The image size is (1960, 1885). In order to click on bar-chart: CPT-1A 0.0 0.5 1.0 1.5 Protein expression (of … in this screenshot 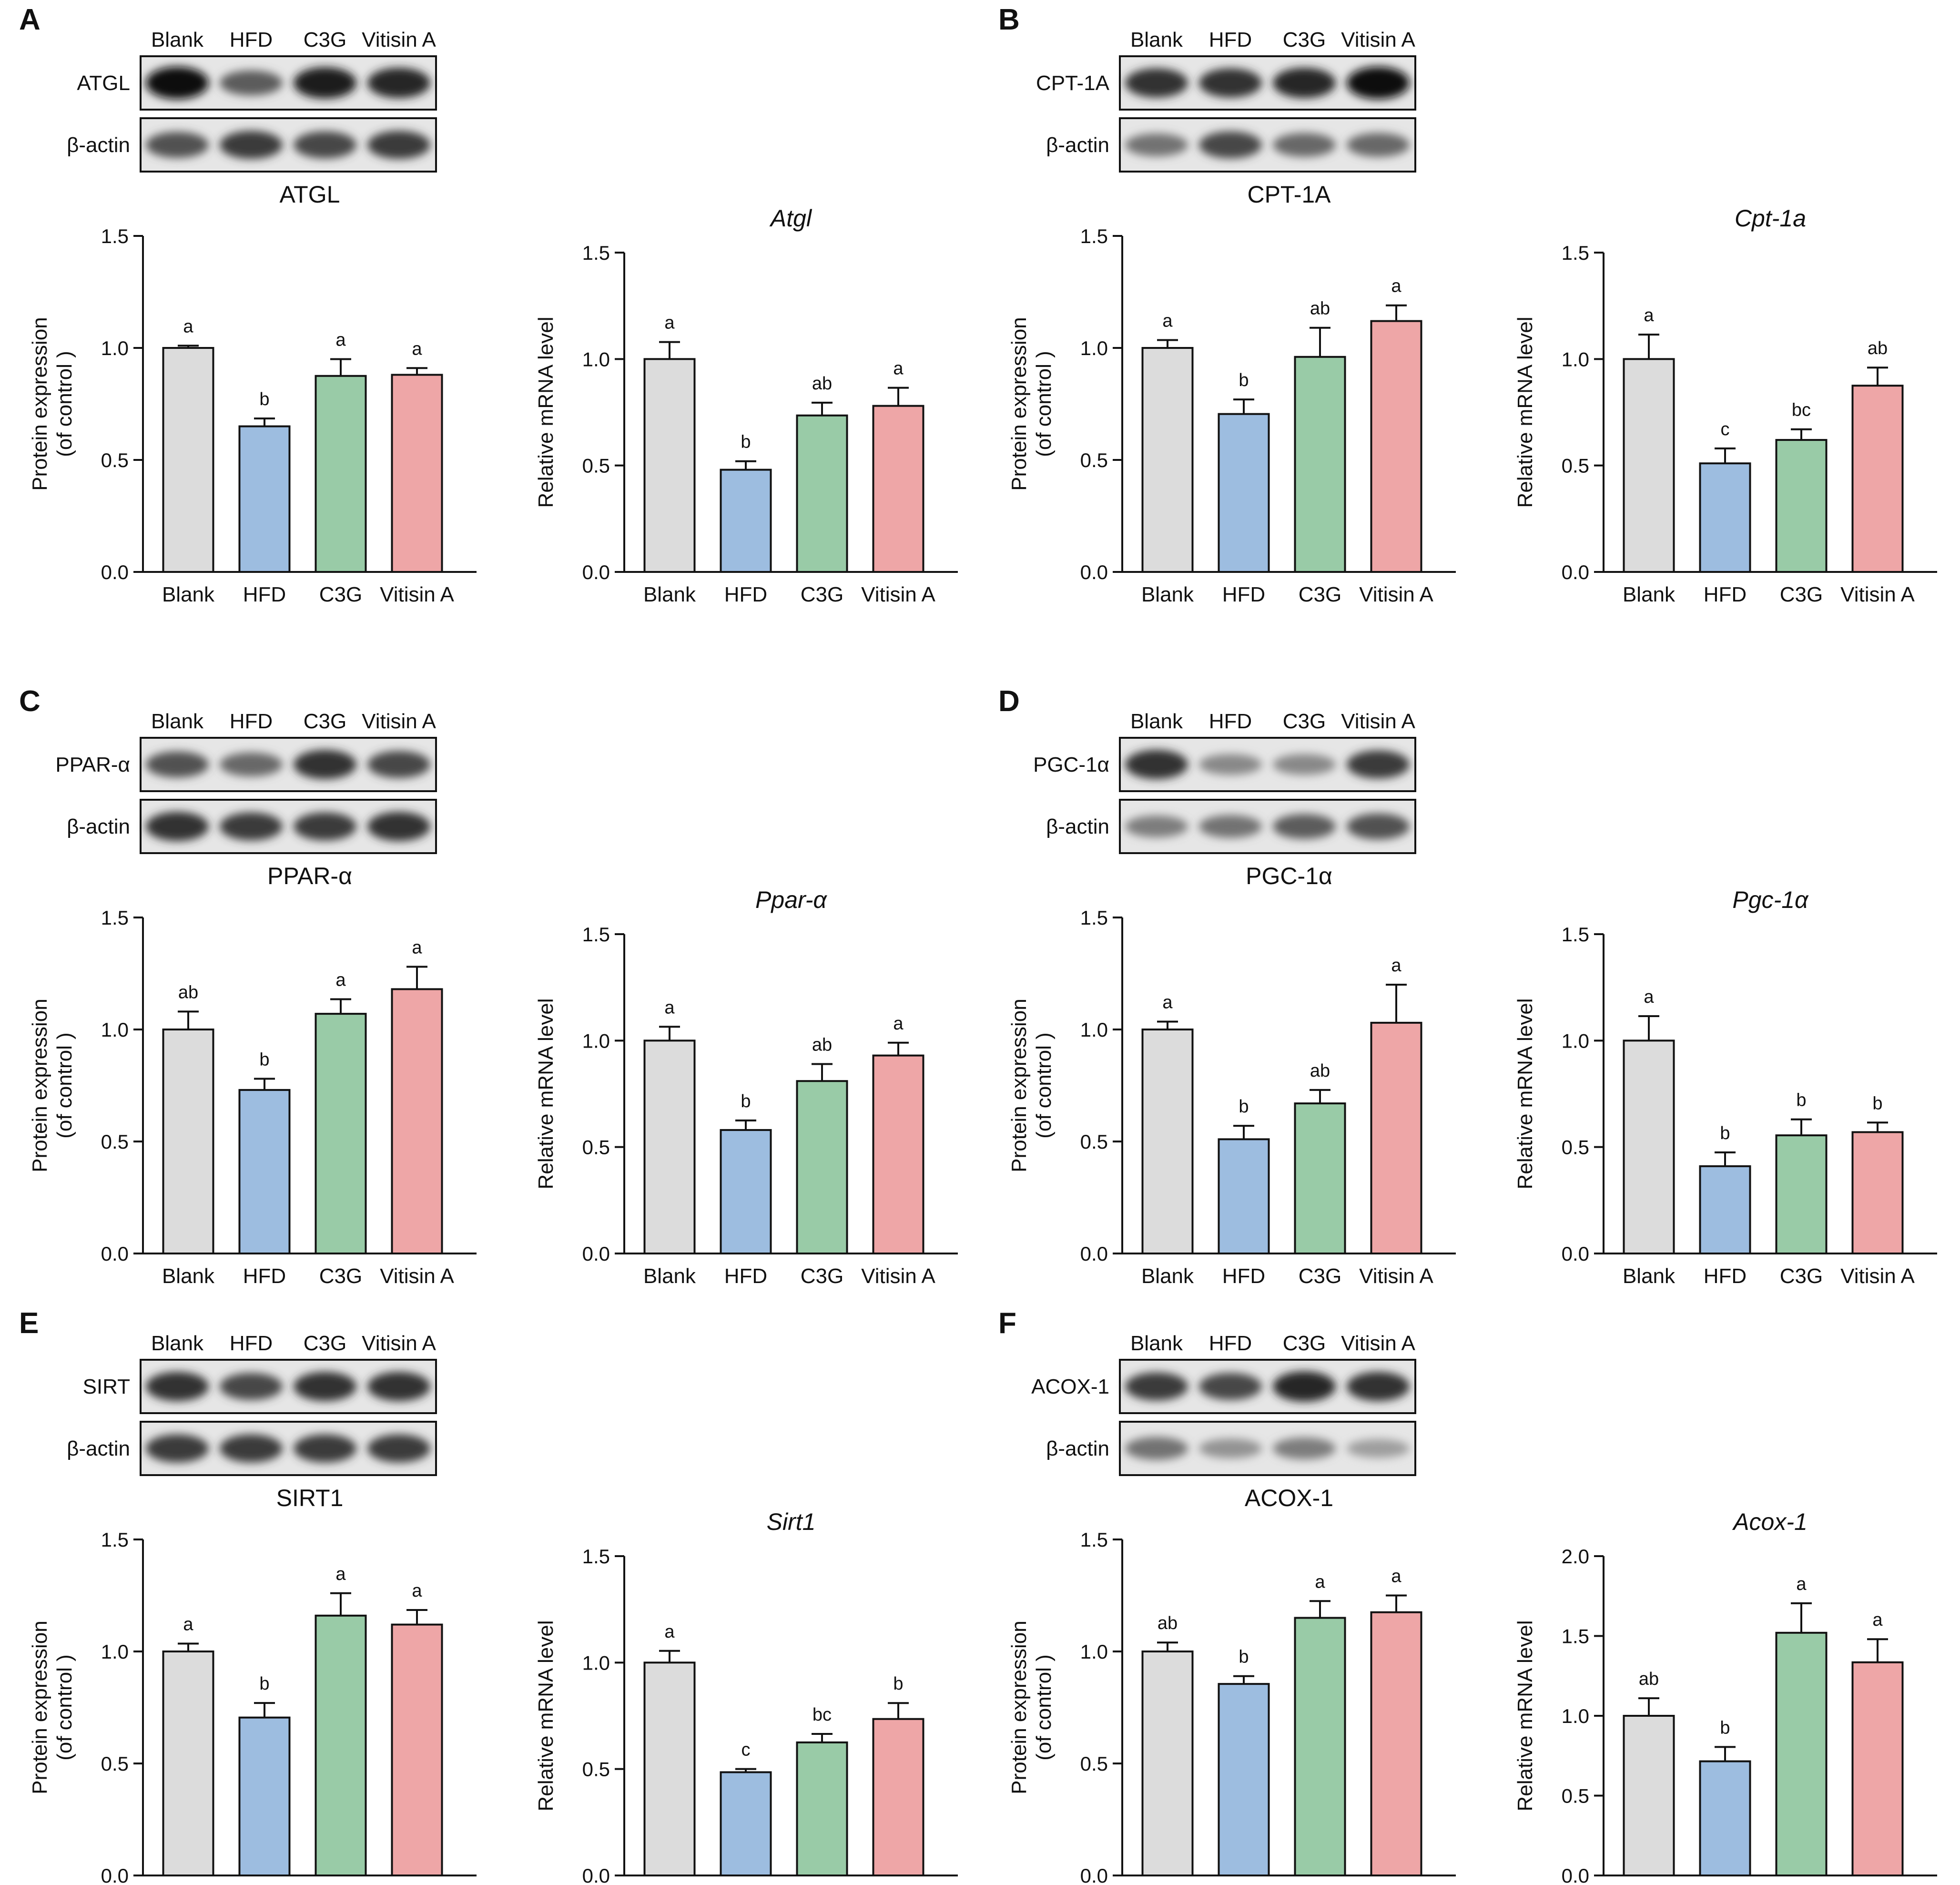, I will do `click(1231, 394)`.